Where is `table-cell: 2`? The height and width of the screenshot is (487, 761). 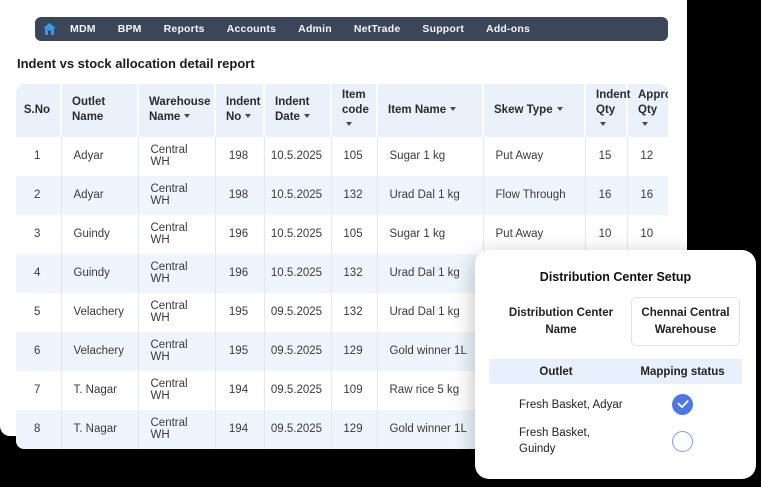 table-cell: 2 is located at coordinates (39, 195).